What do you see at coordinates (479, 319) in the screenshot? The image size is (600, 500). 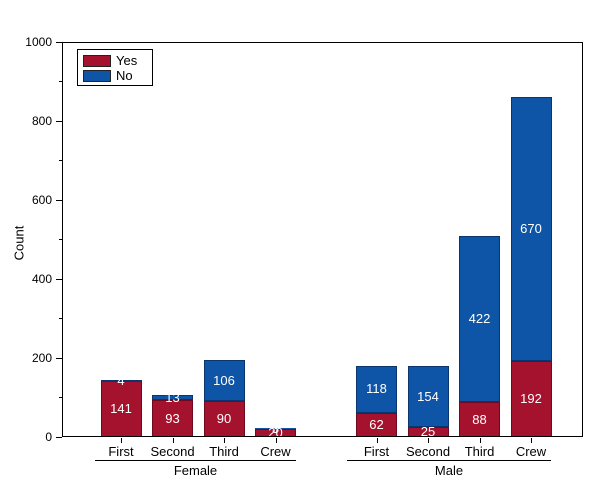 I see `bar-segment-male-third-no` at bounding box center [479, 319].